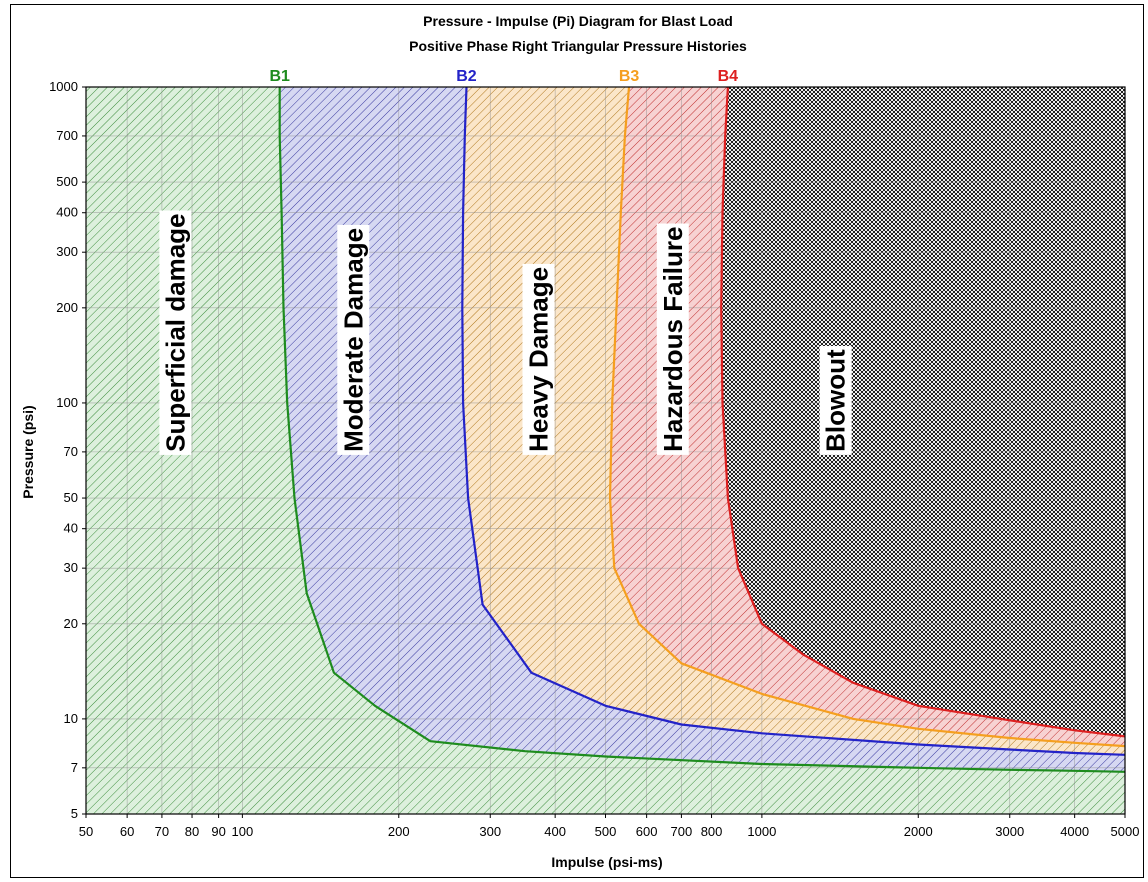 The image size is (1148, 882). What do you see at coordinates (71, 528) in the screenshot?
I see `y-tick-label: 40` at bounding box center [71, 528].